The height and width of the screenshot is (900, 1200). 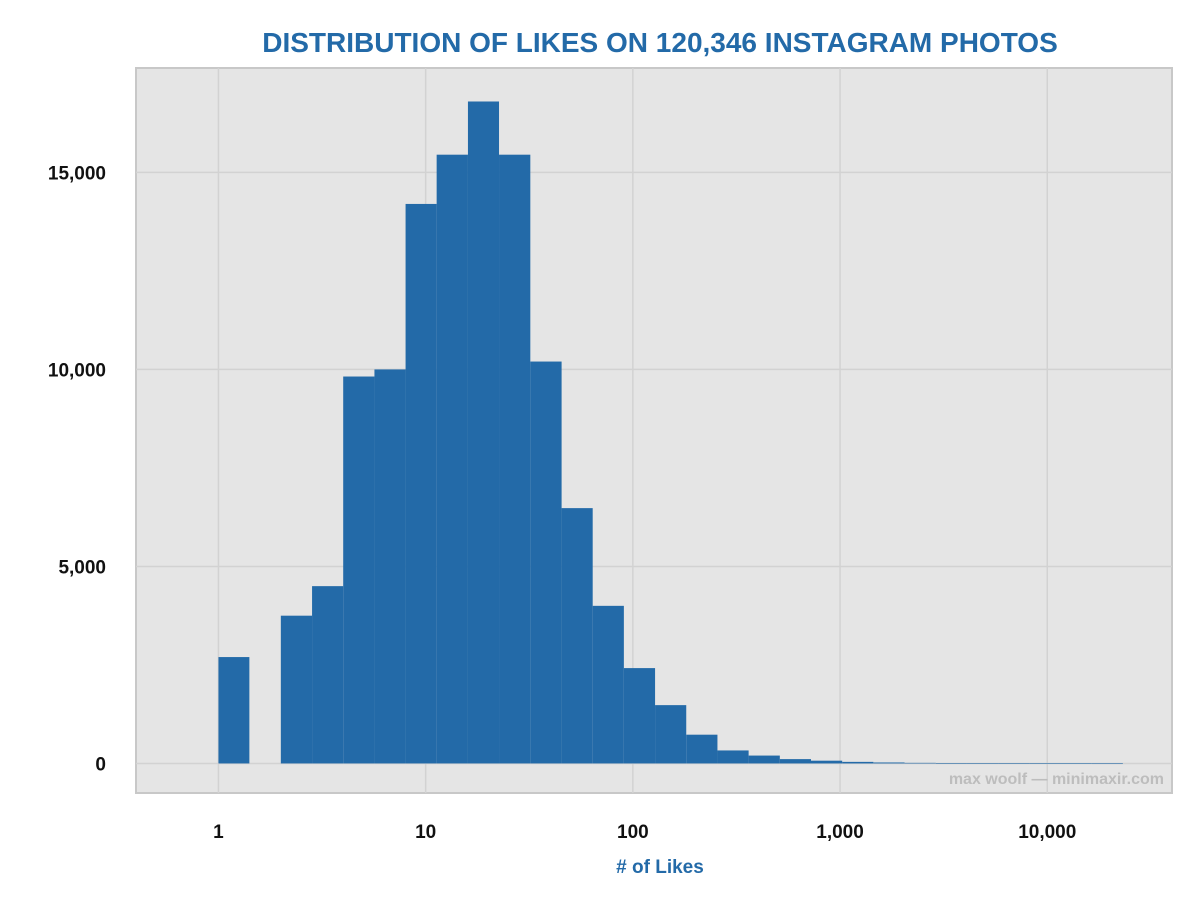 What do you see at coordinates (77, 469) in the screenshot?
I see `y-axis-ticks: 0 5,000 10,000 15,000` at bounding box center [77, 469].